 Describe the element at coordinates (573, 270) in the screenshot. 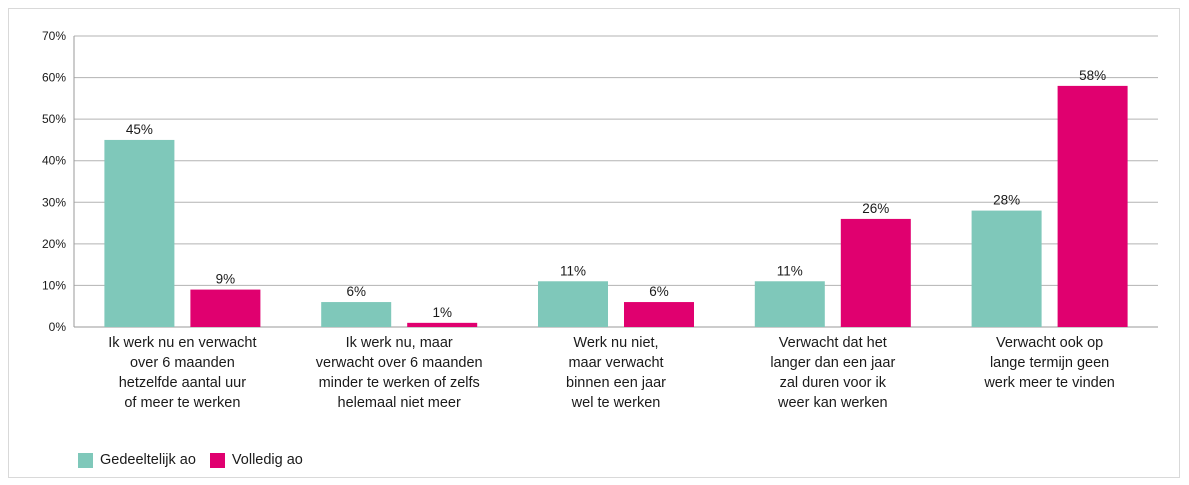

I see `data-label-s0-c2: 11%` at that location.